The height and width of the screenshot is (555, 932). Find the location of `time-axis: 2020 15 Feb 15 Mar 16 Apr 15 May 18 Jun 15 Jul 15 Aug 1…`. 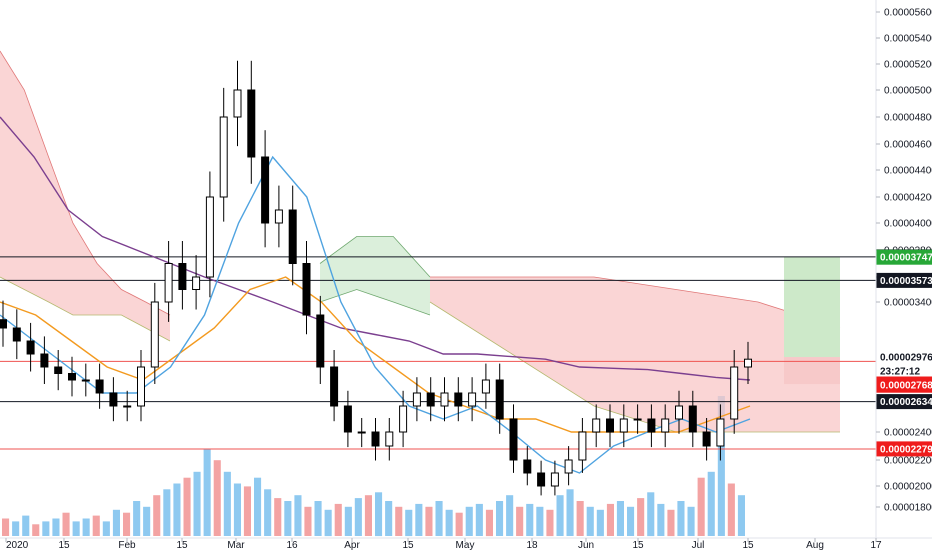

time-axis: 2020 15 Feb 15 Mar 16 Apr 15 May 18 Jun 15 Jul 15 Aug 1… is located at coordinates (443, 544).